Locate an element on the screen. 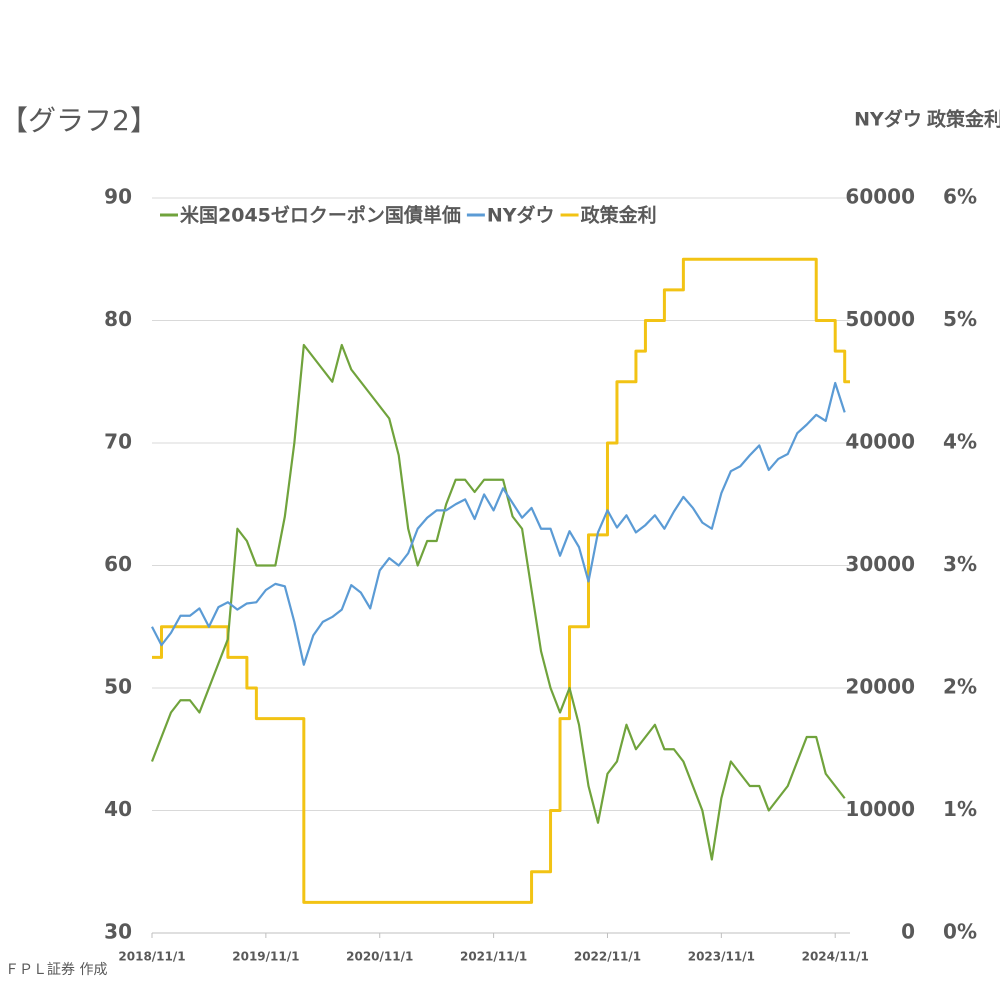 This screenshot has height=1004, width=1000. x-tick-label: 2021/11/1 is located at coordinates (493, 957).